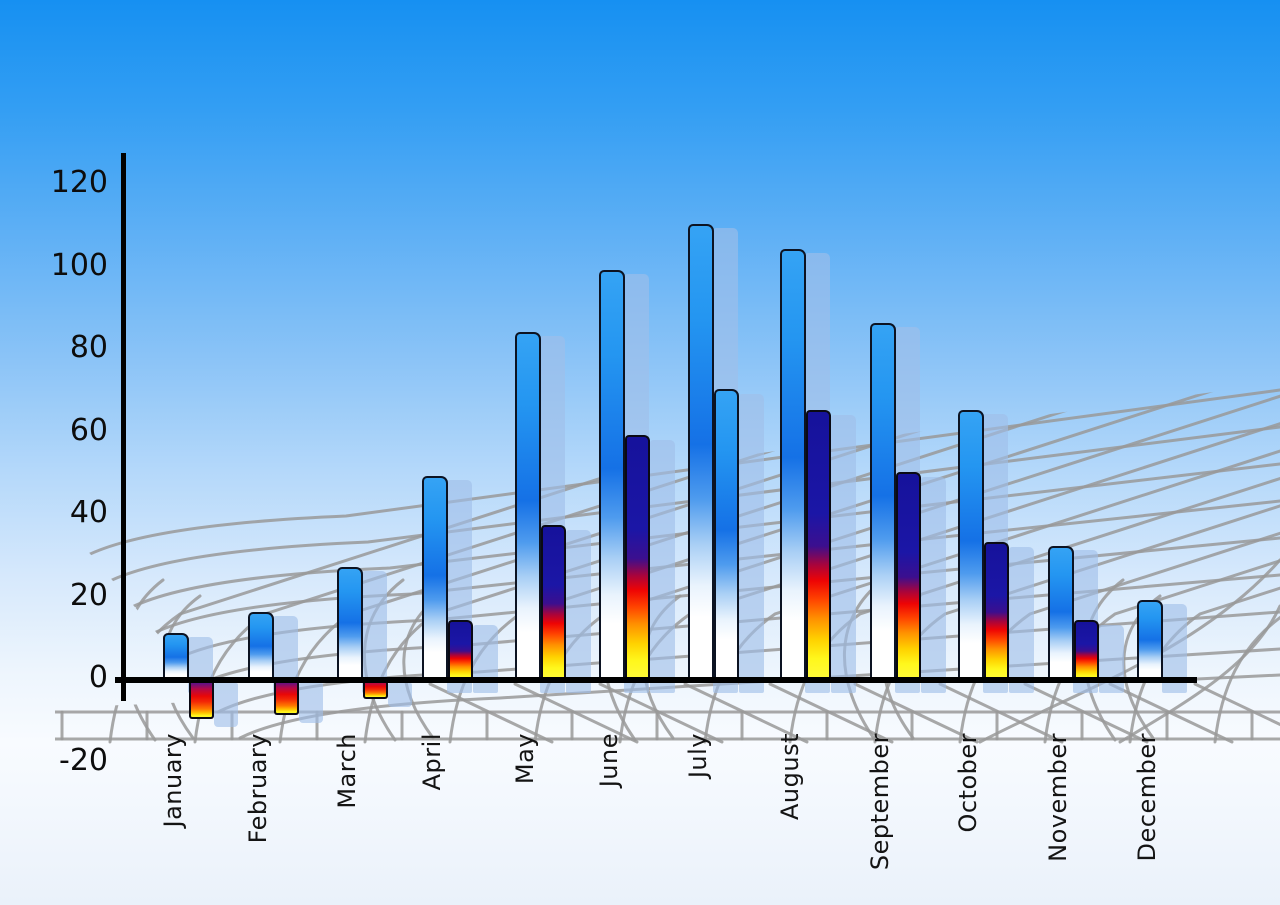 The width and height of the screenshot is (1280, 905). I want to click on bar-shadow-secondary-may, so click(578, 611).